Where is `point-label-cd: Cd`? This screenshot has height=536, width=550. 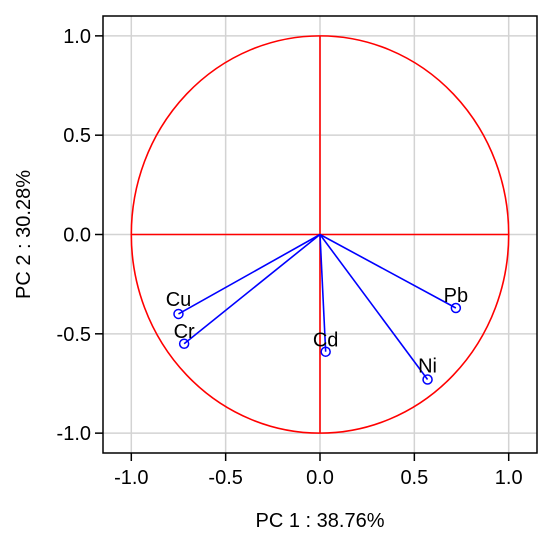
point-label-cd: Cd is located at coordinates (326, 341).